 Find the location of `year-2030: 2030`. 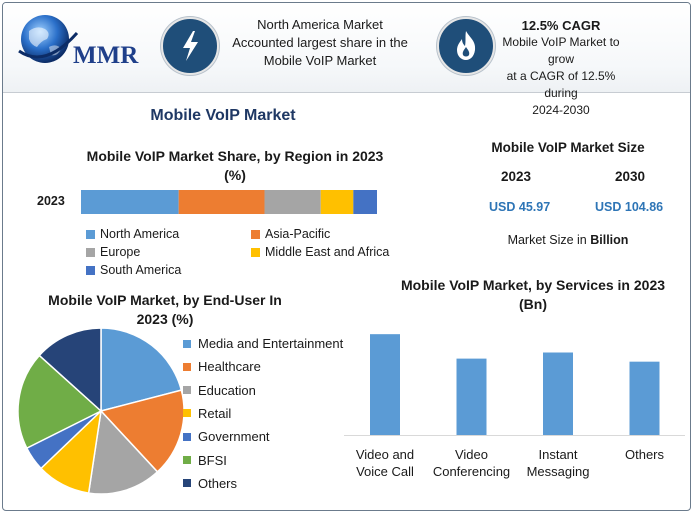

year-2030: 2030 is located at coordinates (630, 176).